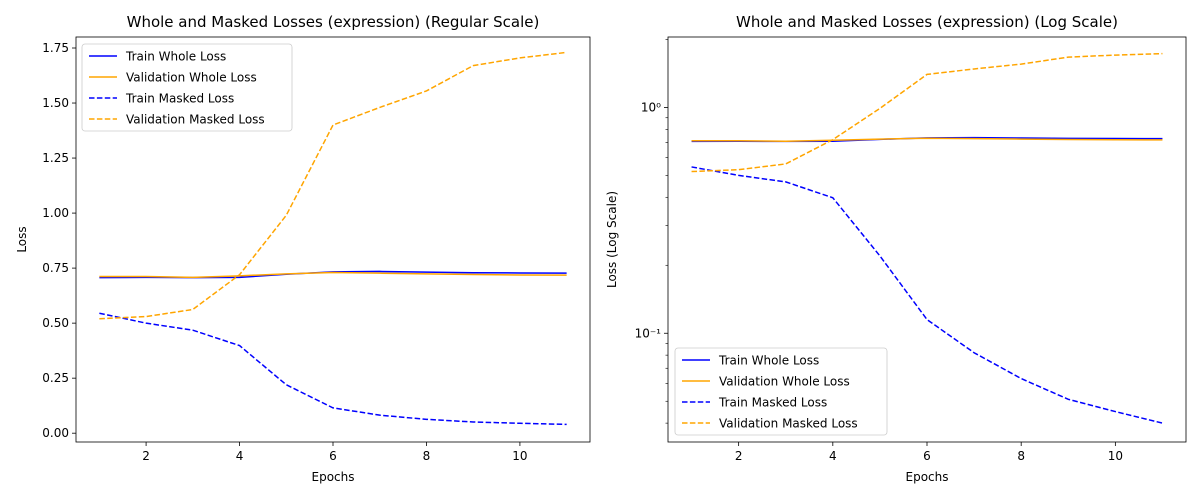 The height and width of the screenshot is (500, 1200). I want to click on y-tick-label: 10⁻¹, so click(648, 333).